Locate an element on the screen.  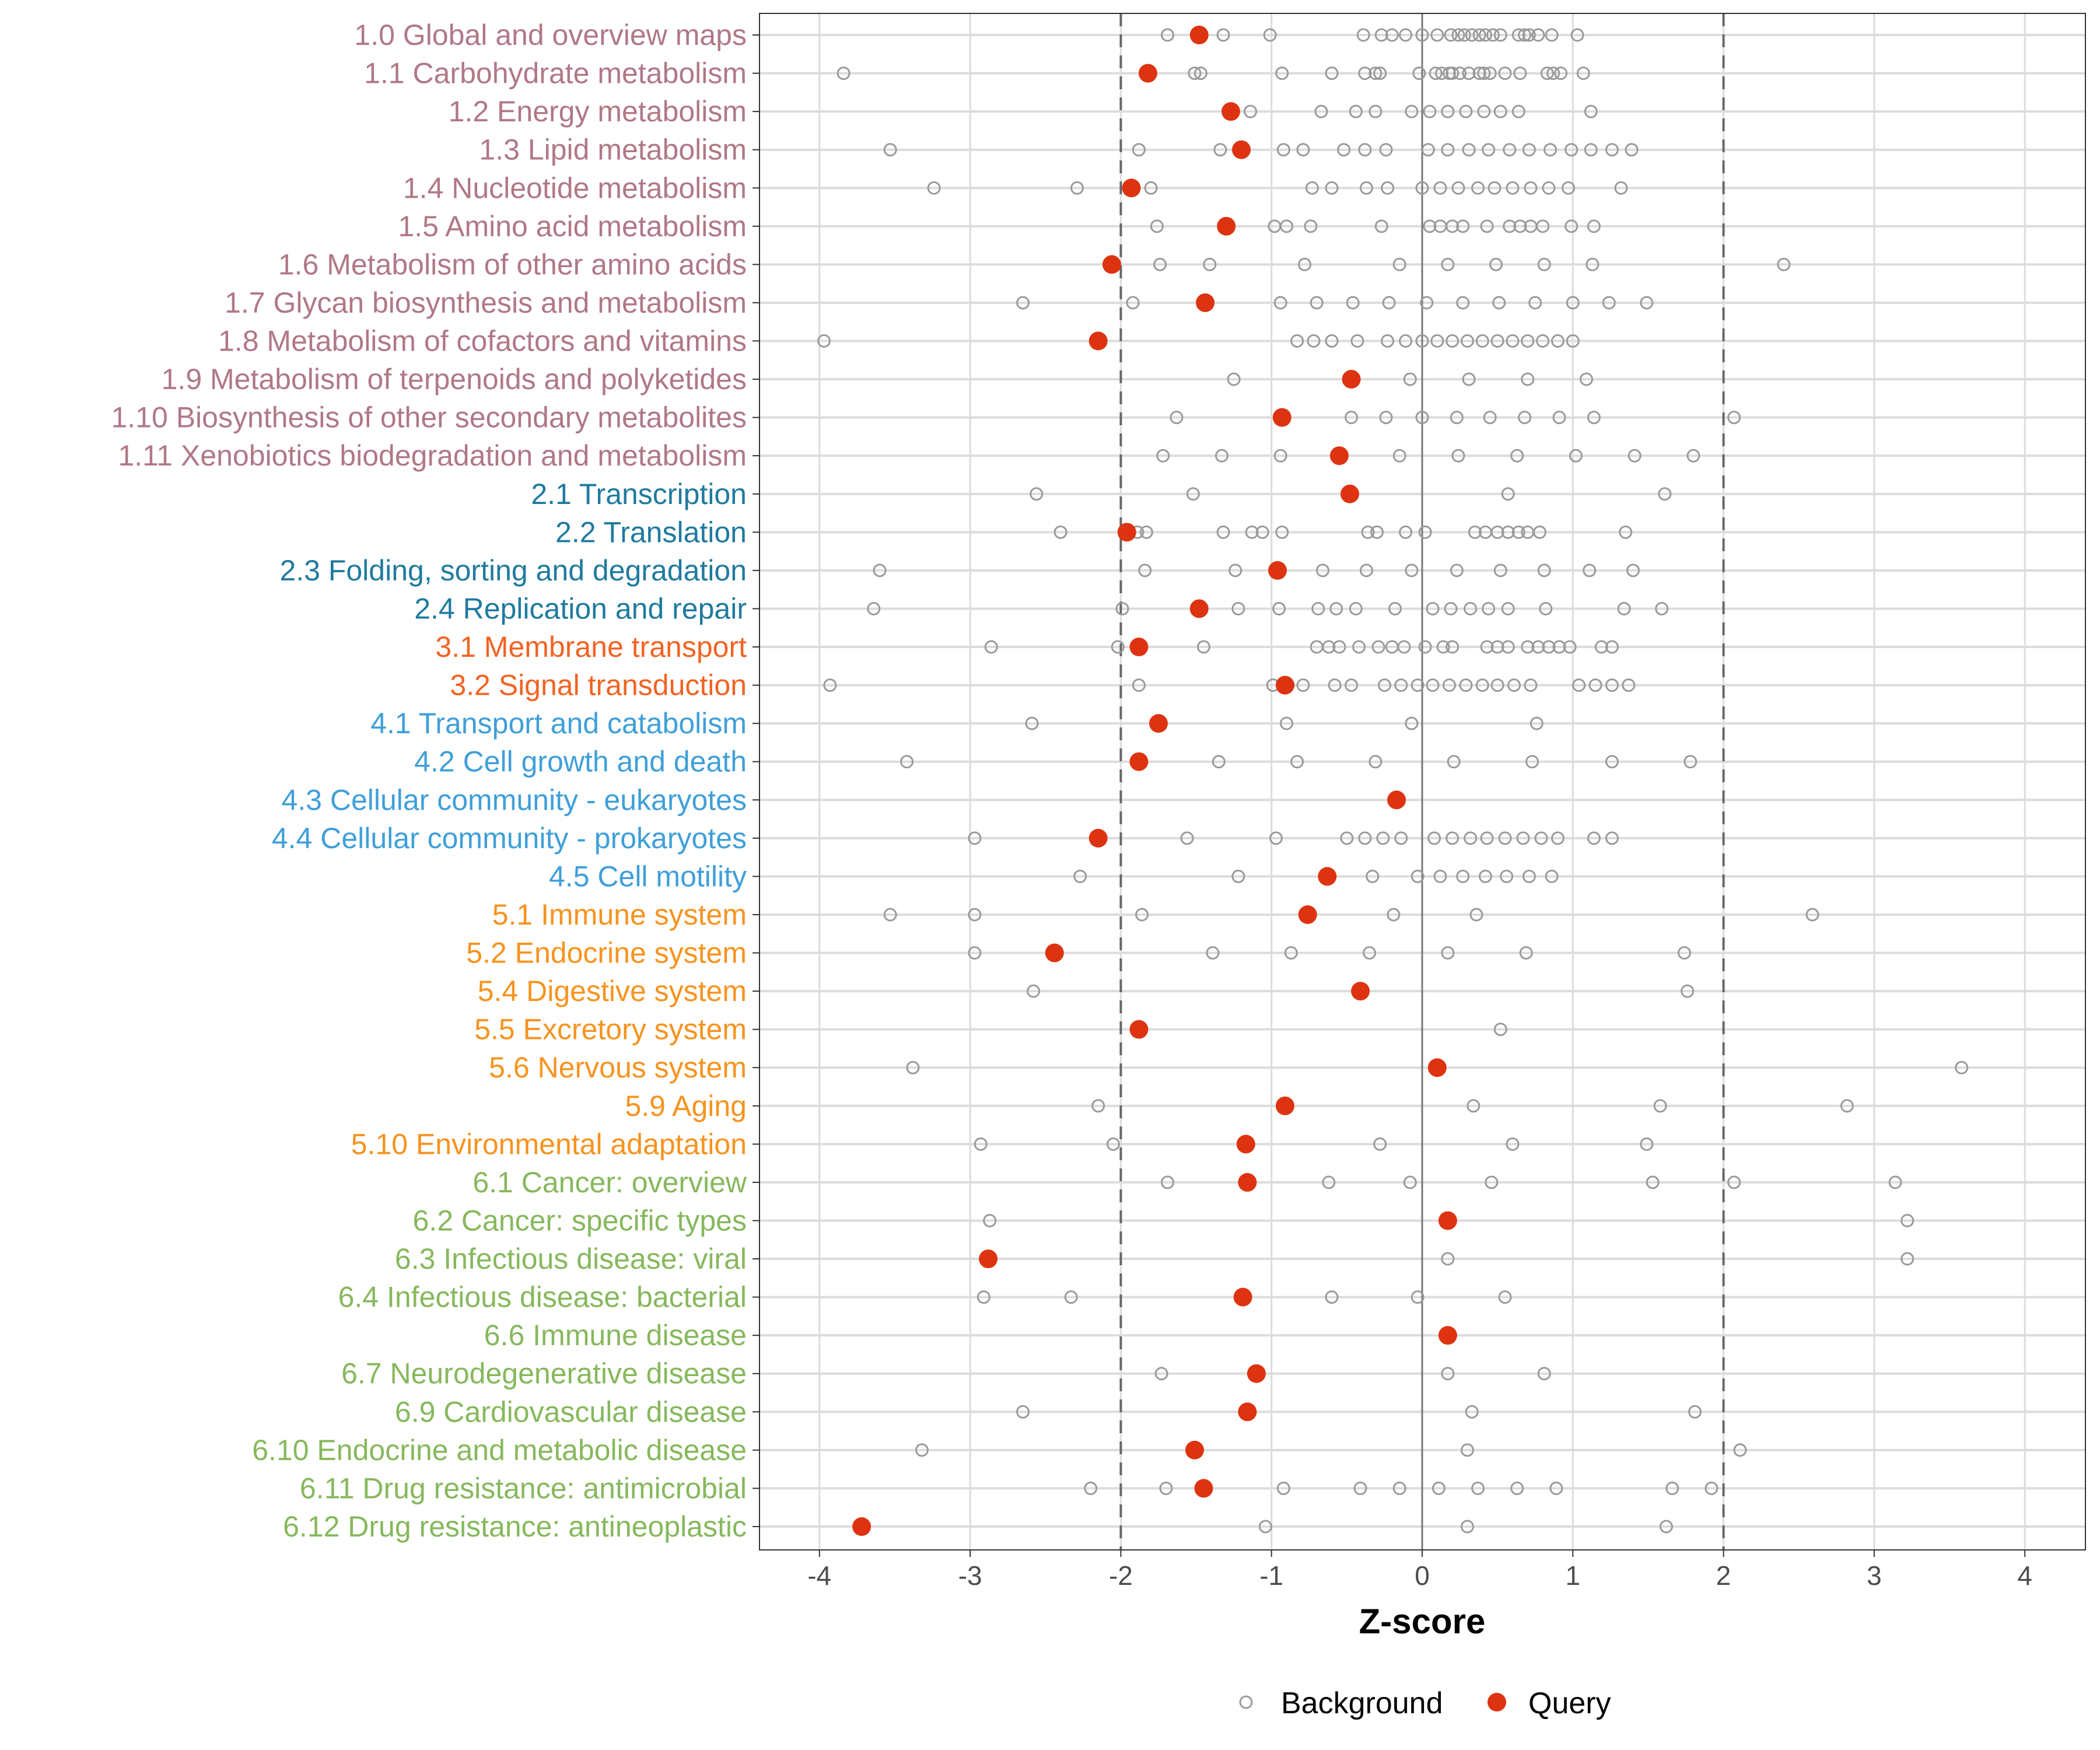
legend-query-label: Query is located at coordinates (1569, 1703).